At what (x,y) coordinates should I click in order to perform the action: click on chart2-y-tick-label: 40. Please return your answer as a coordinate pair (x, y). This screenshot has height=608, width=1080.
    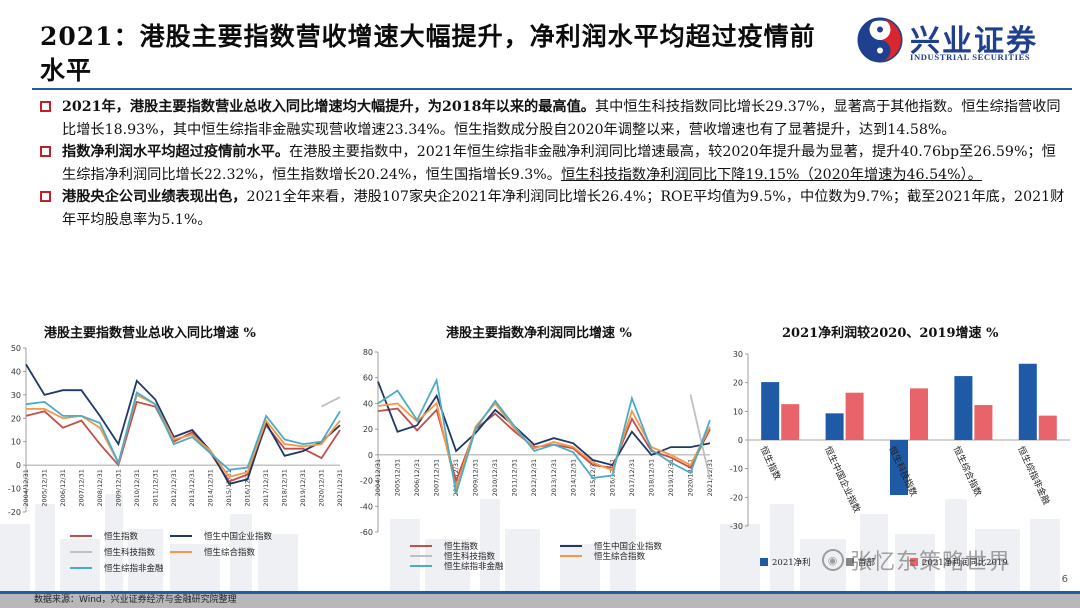
    Looking at the image, I should click on (368, 403).